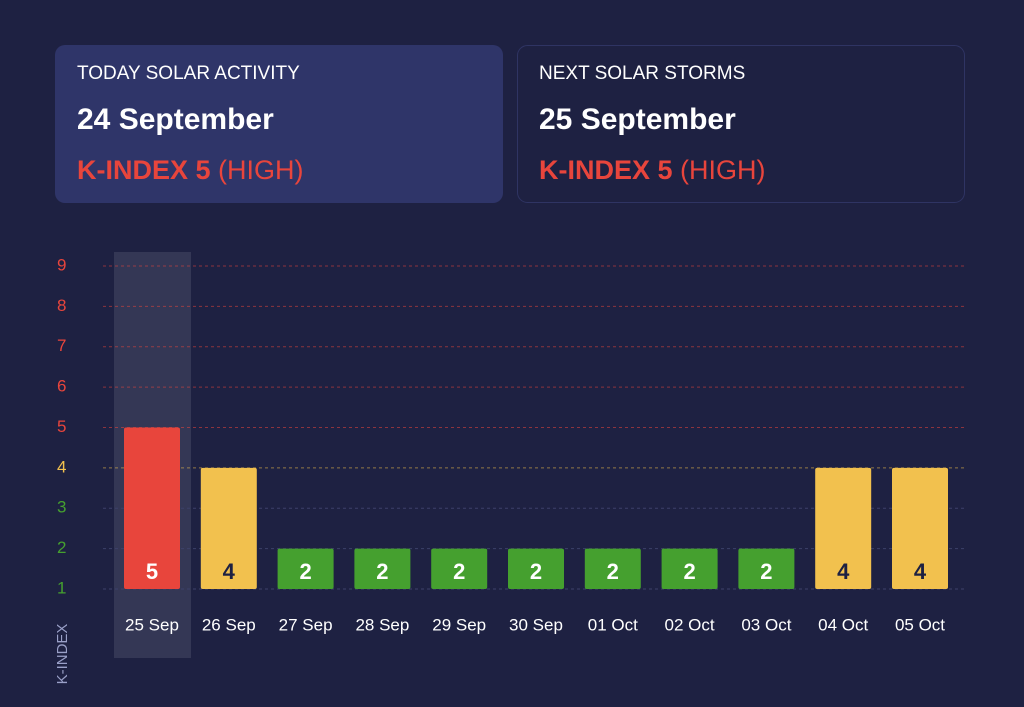 This screenshot has height=707, width=1024. I want to click on y-tick-label: 2, so click(61, 547).